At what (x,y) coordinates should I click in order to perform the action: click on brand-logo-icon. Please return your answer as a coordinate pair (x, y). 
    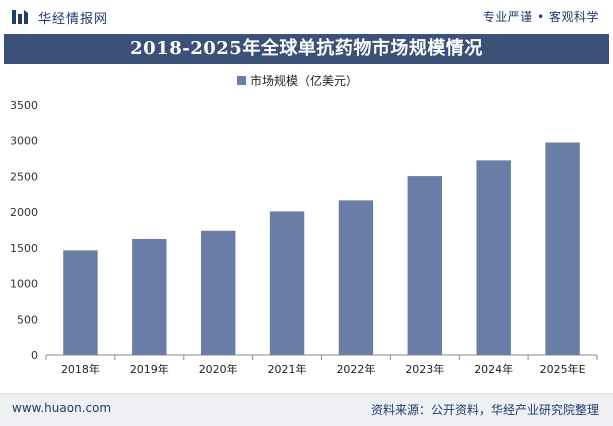
    Looking at the image, I should click on (20, 17).